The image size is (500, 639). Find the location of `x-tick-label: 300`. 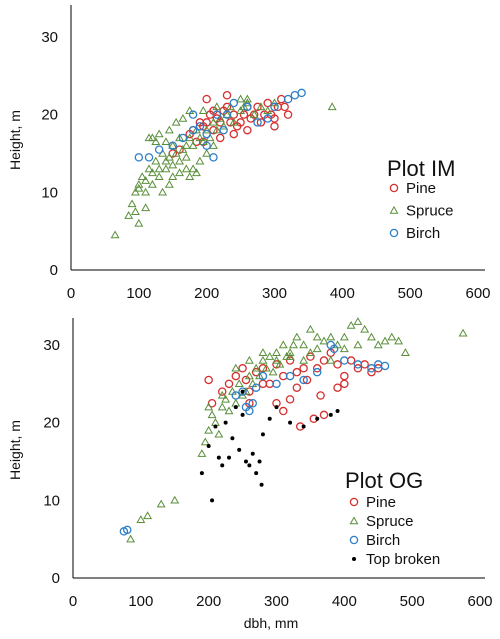

x-tick-label: 300 is located at coordinates (274, 293).